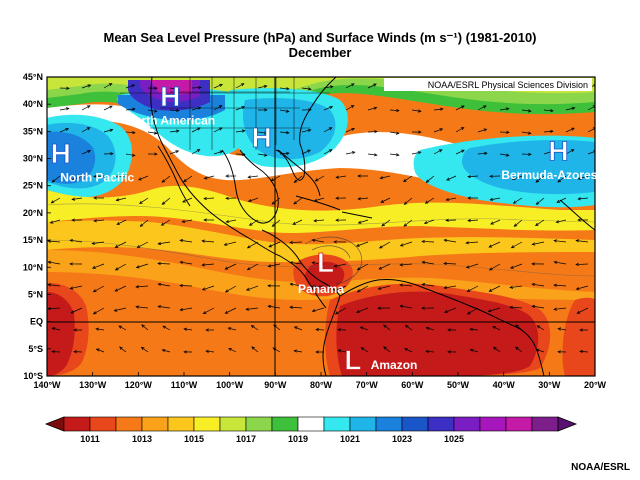  What do you see at coordinates (33, 104) in the screenshot?
I see `lat-tick-label: 40°N` at bounding box center [33, 104].